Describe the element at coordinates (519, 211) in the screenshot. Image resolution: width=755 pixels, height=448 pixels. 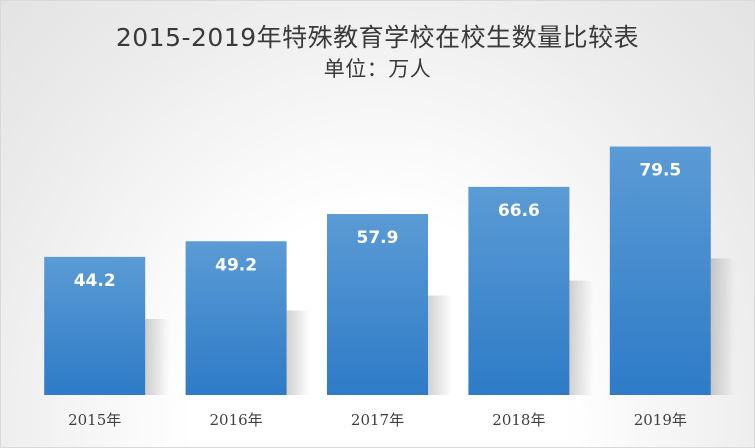
I see `data-label-4: 66.6` at that location.